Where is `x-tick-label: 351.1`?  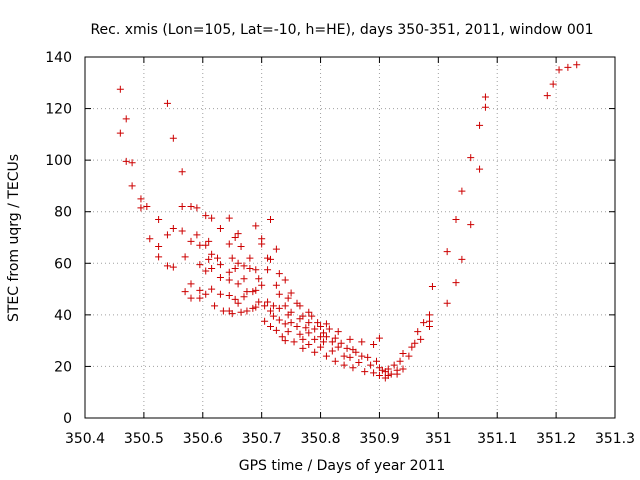 x-tick-label: 351.1 is located at coordinates (497, 439).